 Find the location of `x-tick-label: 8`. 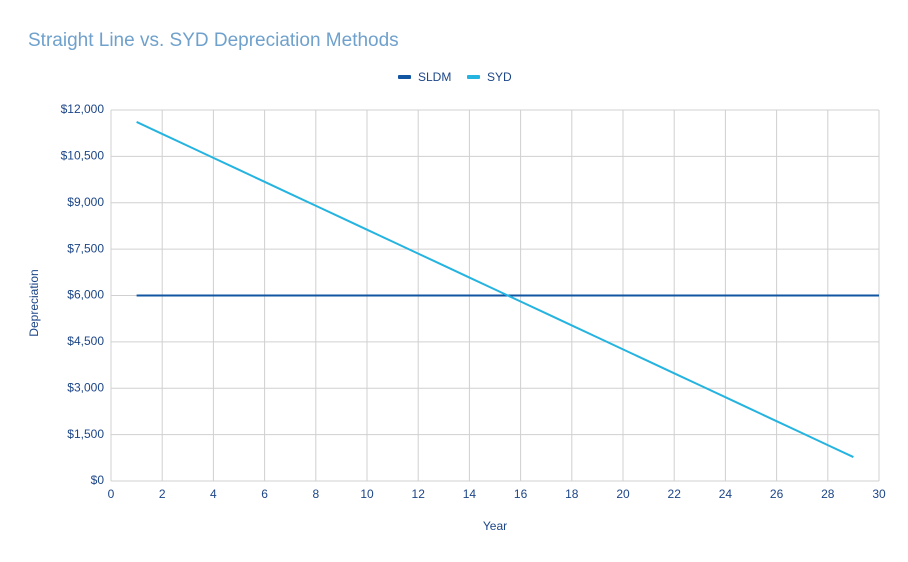

x-tick-label: 8 is located at coordinates (315, 494).